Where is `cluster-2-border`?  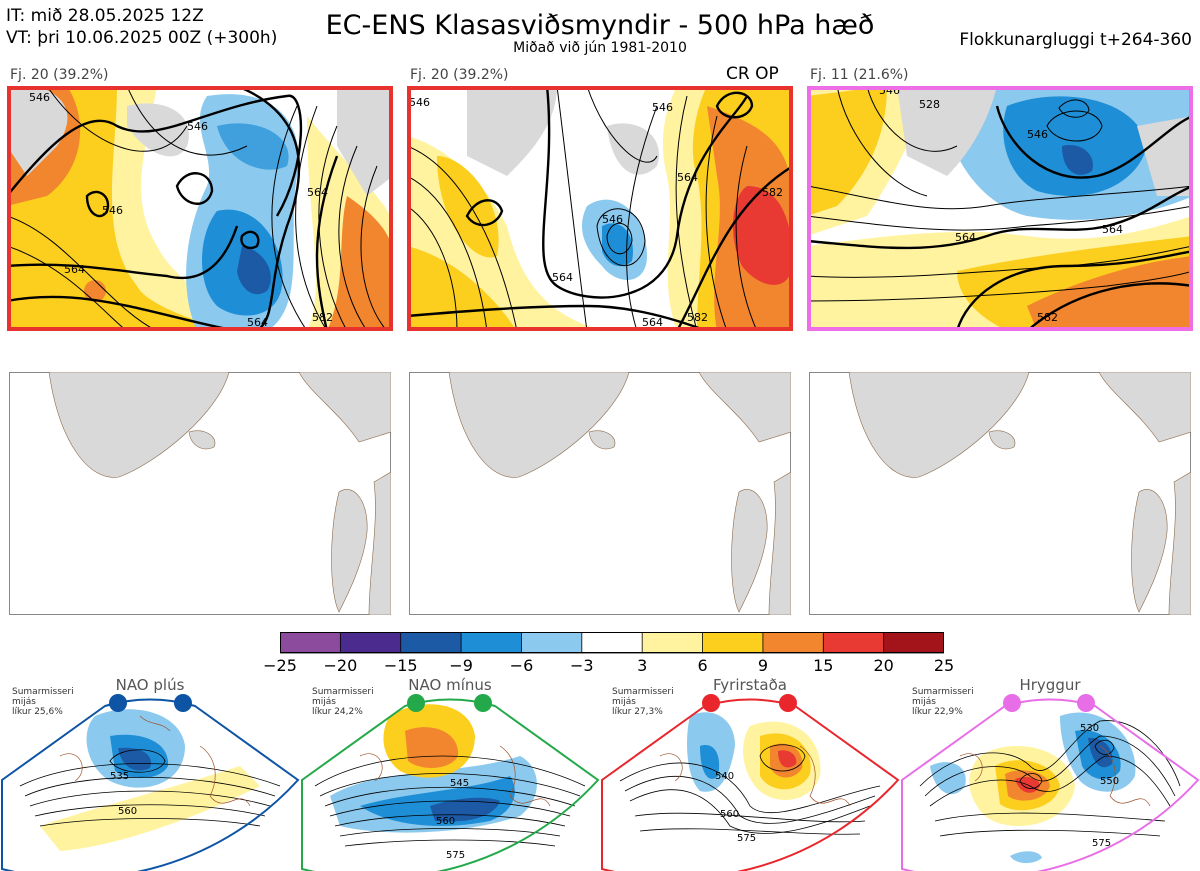 cluster-2-border is located at coordinates (600, 208).